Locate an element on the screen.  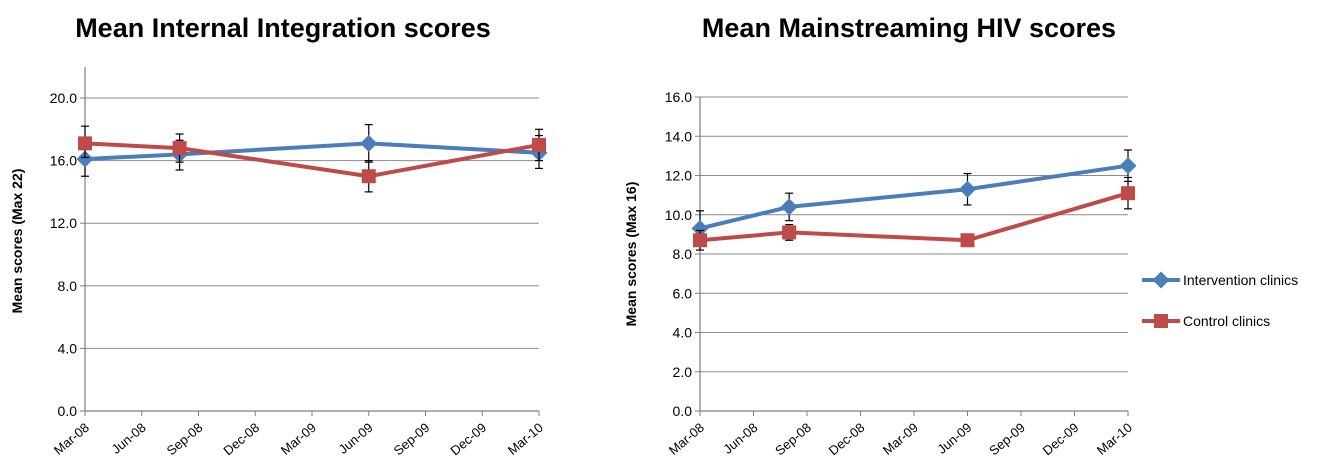
y-tick-label: 10.0 is located at coordinates (678, 215).